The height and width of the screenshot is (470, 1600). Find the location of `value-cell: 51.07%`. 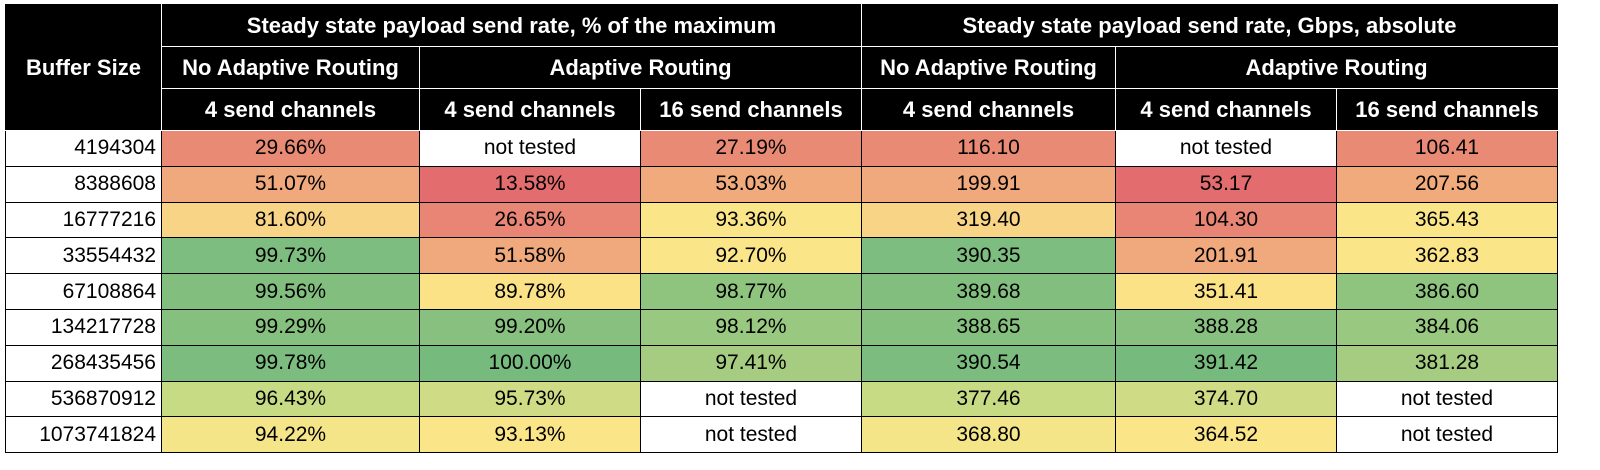

value-cell: 51.07% is located at coordinates (290, 184).